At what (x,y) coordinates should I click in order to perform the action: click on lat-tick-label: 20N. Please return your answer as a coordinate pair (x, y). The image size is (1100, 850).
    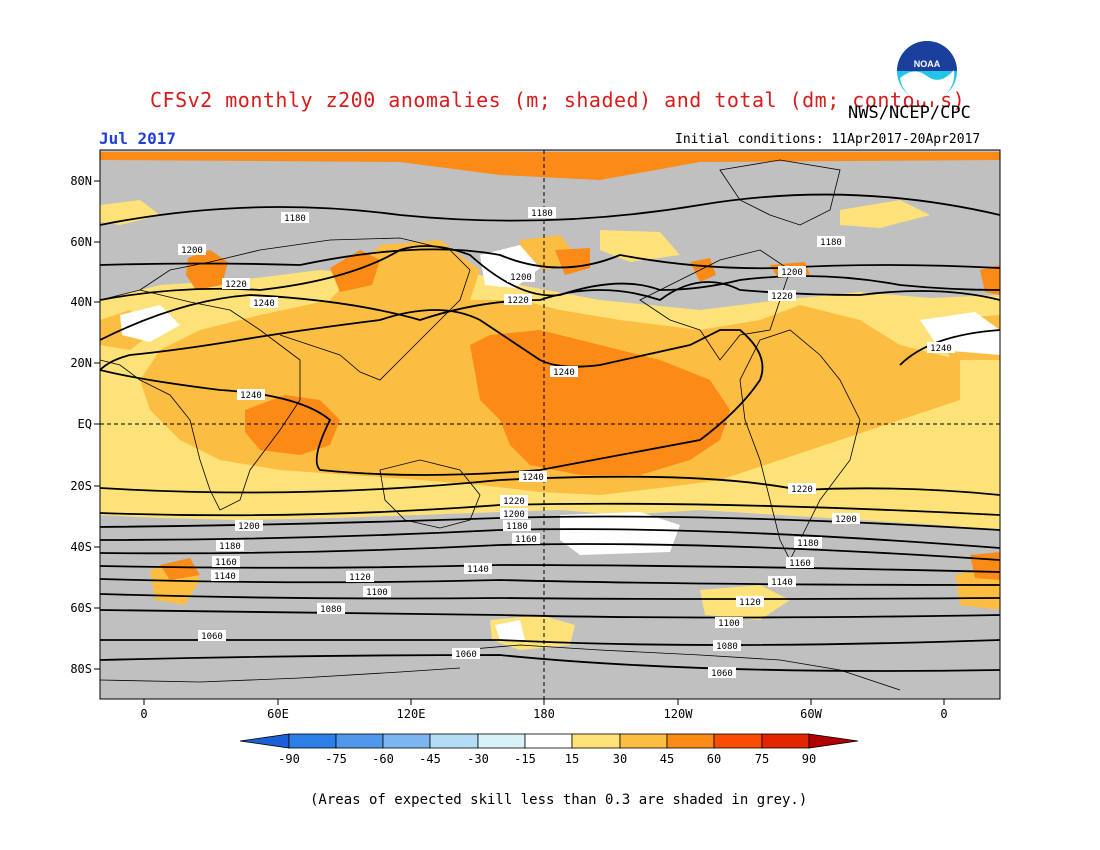
    Looking at the image, I should click on (81, 363).